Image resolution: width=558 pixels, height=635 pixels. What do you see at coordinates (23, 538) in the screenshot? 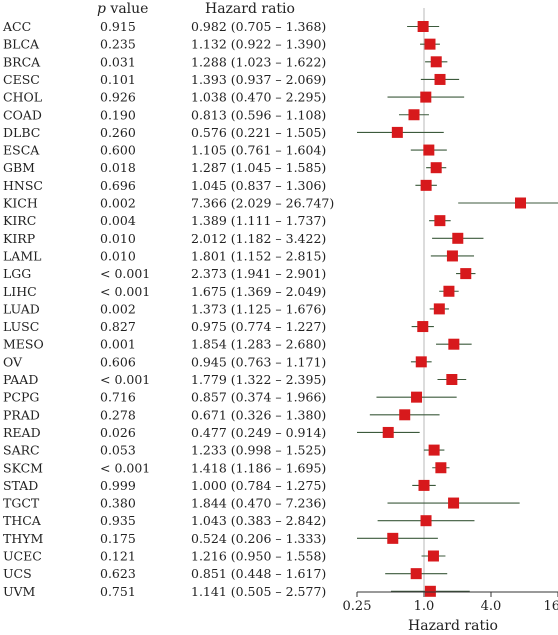
I see `row-label: THYM` at bounding box center [23, 538].